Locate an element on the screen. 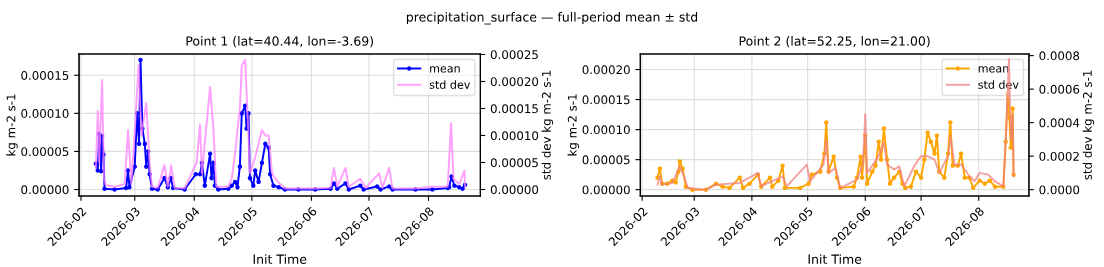 The image size is (1104, 267). y2-tick-label: 0.00010 is located at coordinates (514, 136).